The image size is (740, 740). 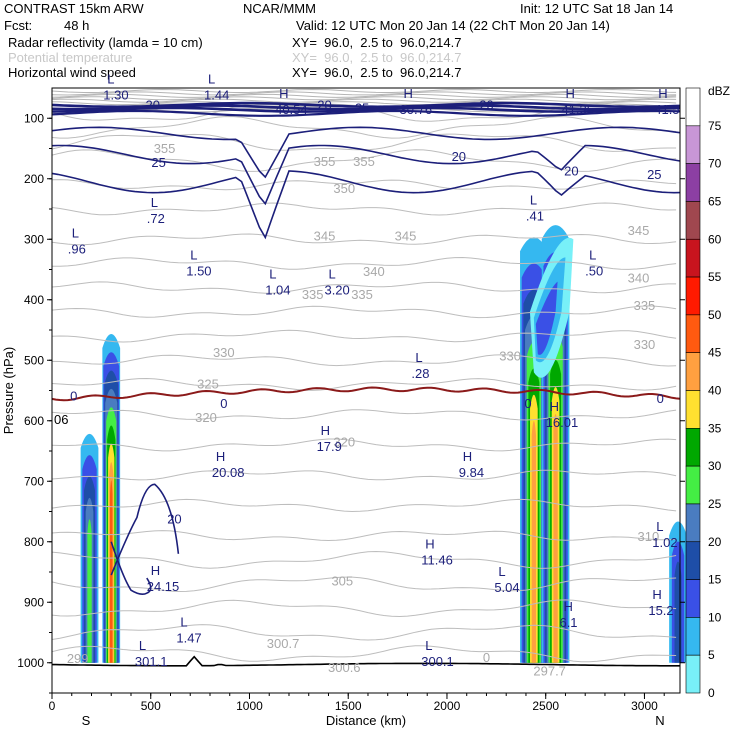 What do you see at coordinates (567, 606) in the screenshot?
I see `extremum-kind-23: H` at bounding box center [567, 606].